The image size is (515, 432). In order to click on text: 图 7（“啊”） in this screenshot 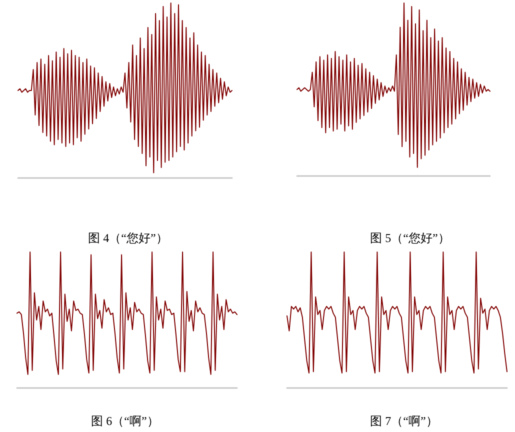, I will do `click(404, 421)`.